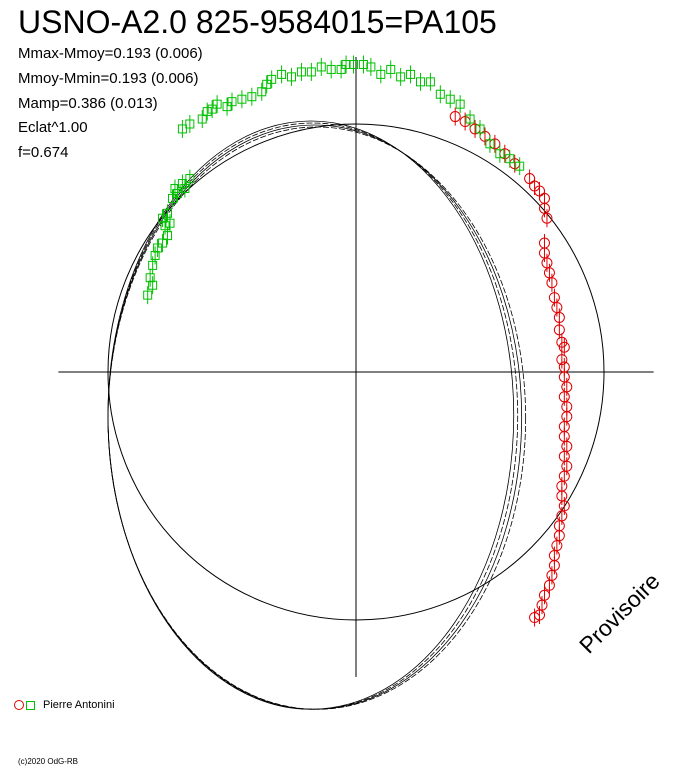  What do you see at coordinates (19, 705) in the screenshot?
I see `legend-circle-icon` at bounding box center [19, 705].